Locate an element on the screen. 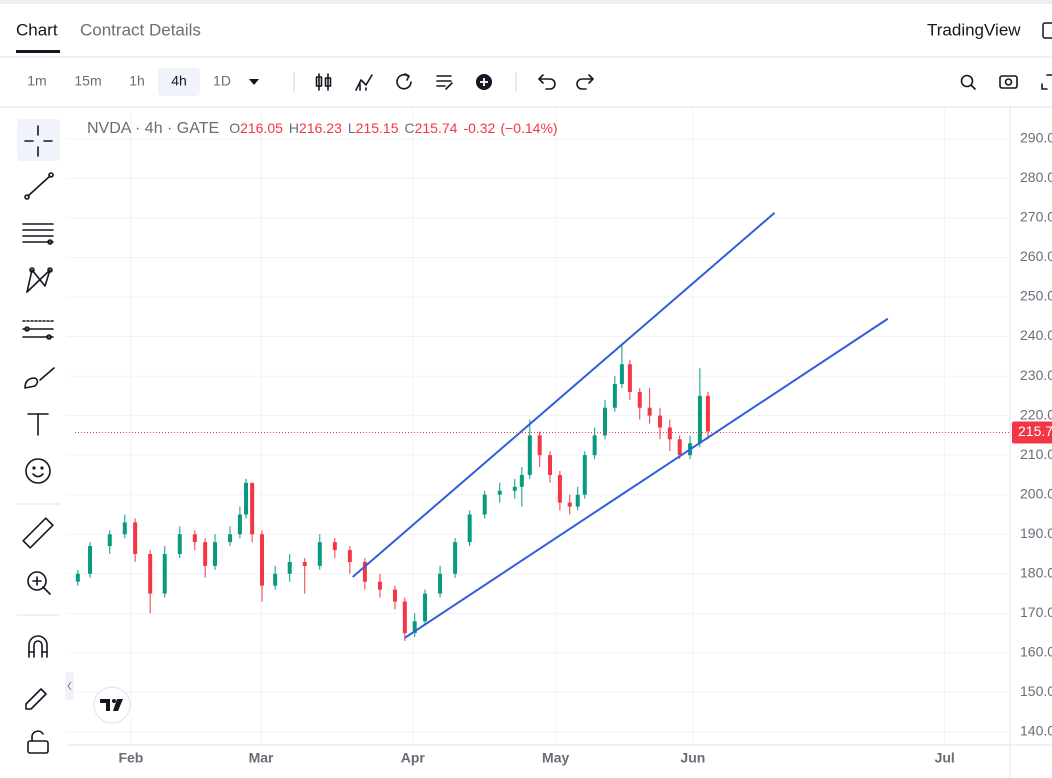 The height and width of the screenshot is (778, 1052). magnet-tool is located at coordinates (38, 646).